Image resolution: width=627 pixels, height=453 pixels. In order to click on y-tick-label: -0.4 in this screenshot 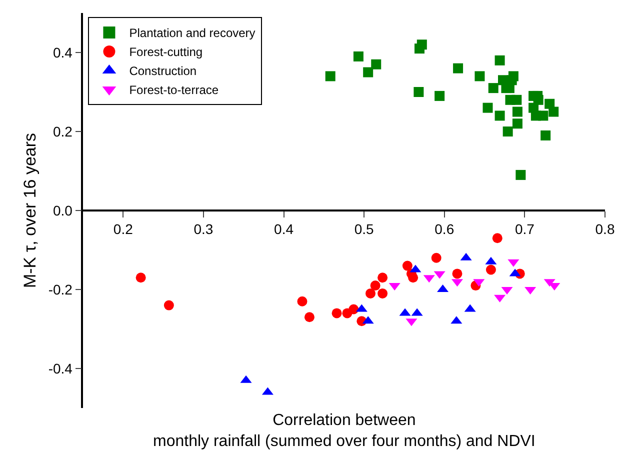, I will do `click(60, 368)`.